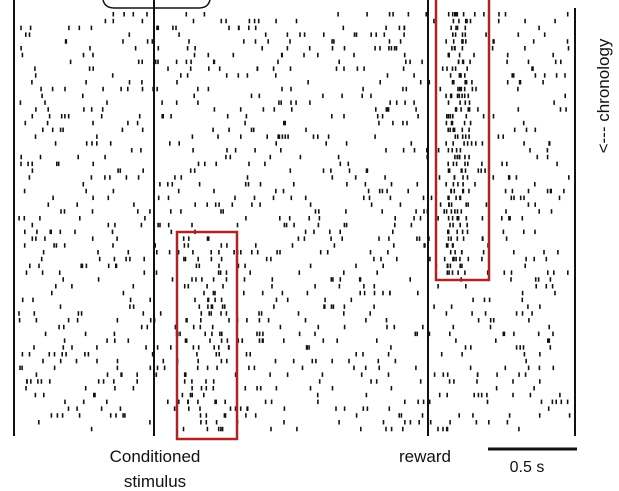  I want to click on reward-highlight, so click(462, 141).